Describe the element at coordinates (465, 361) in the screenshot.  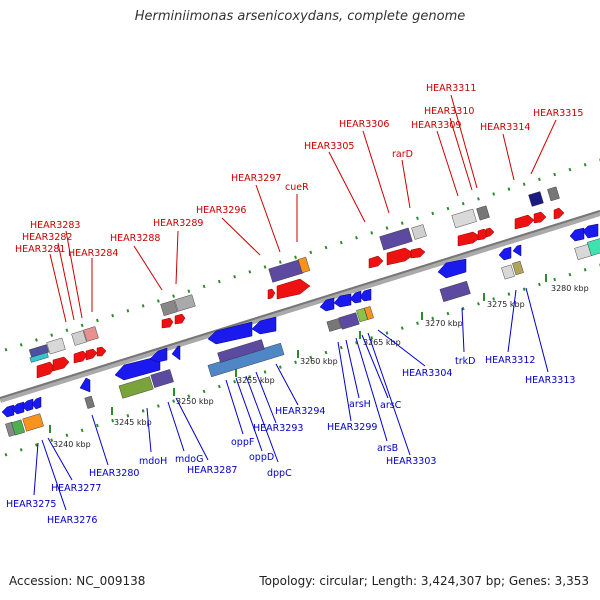
I see `gene-label: trkD` at that location.